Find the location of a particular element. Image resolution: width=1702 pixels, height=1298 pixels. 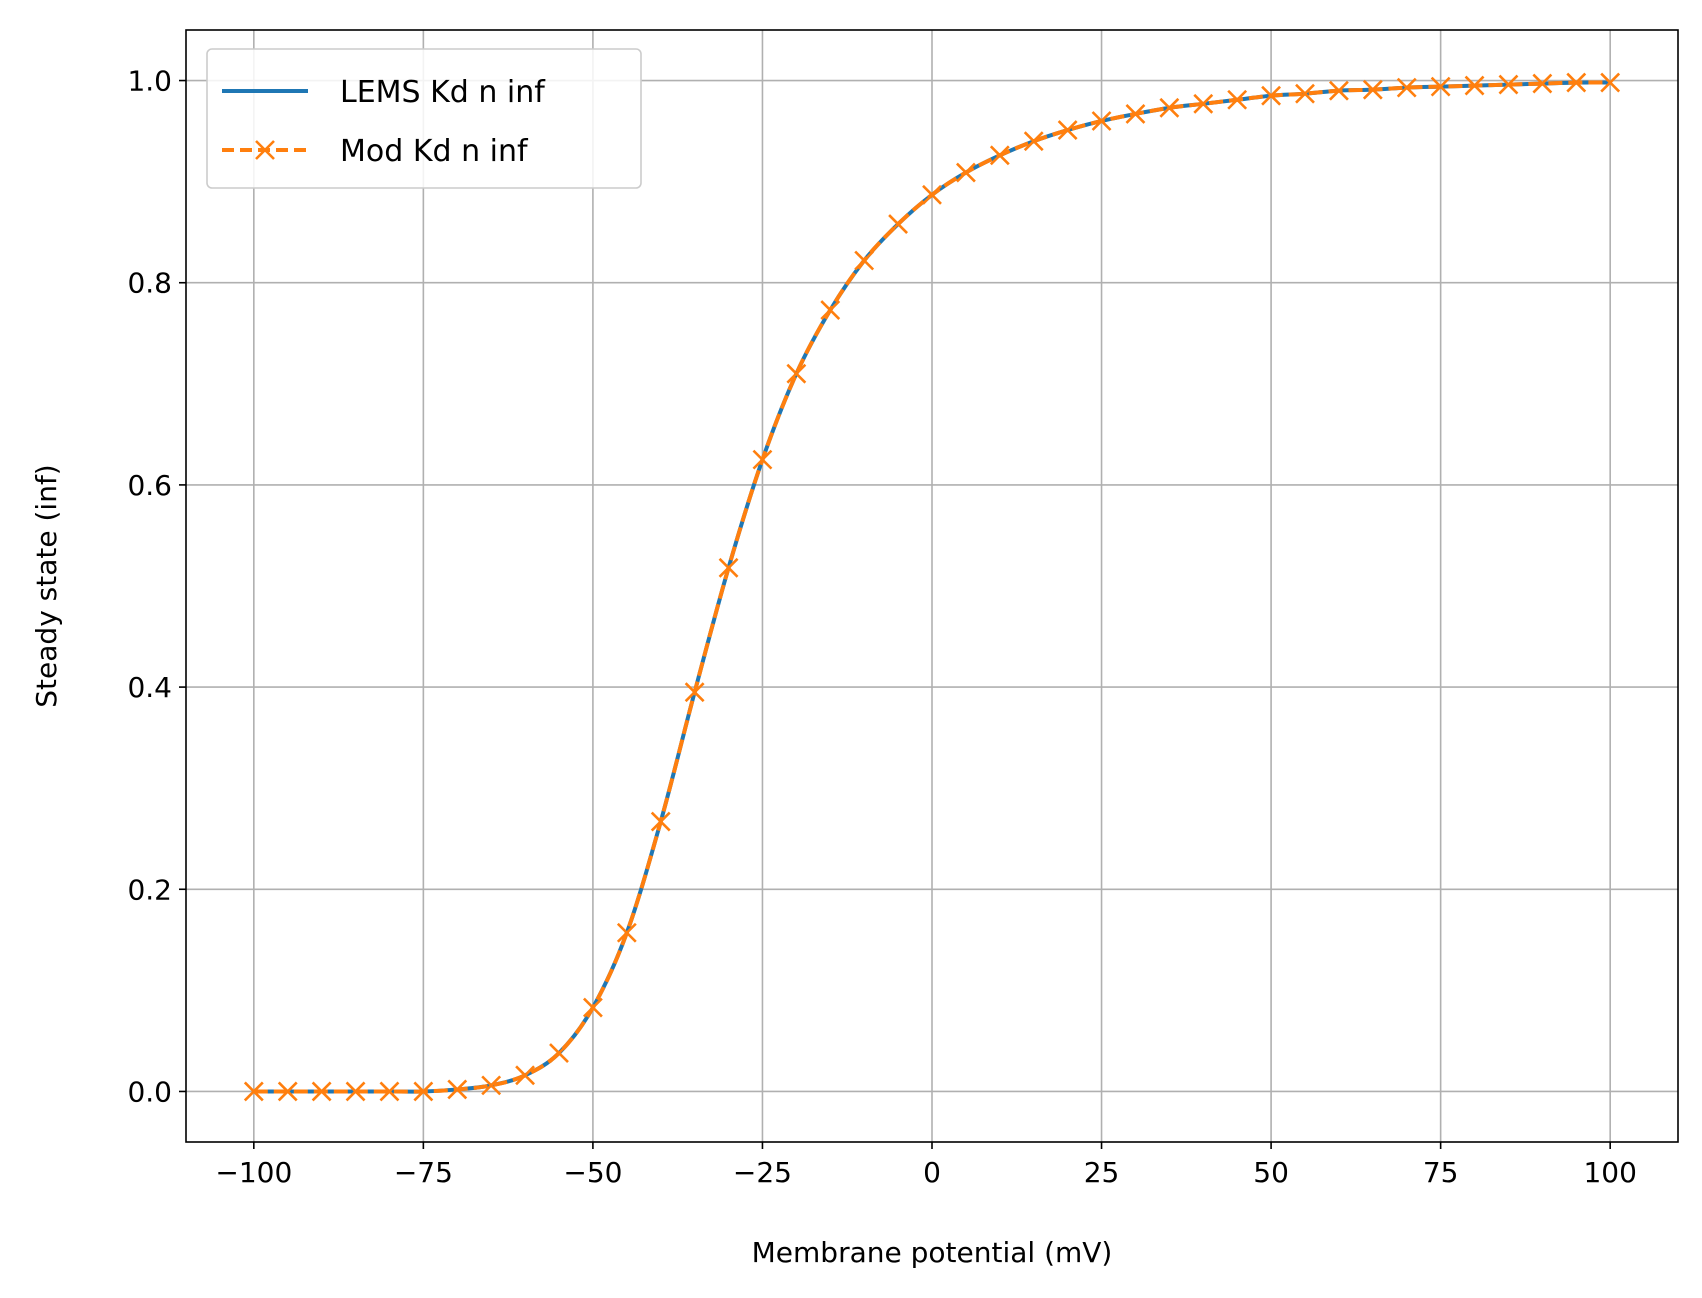

x-tick-label: −50 is located at coordinates (592, 1172).